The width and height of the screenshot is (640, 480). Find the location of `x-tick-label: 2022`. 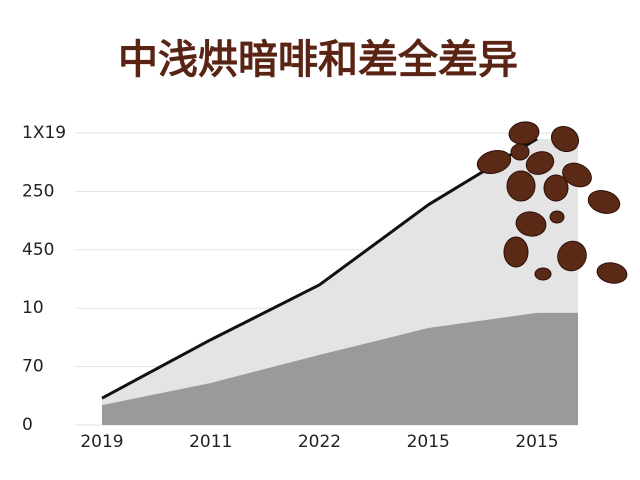

x-tick-label: 2022 is located at coordinates (319, 442).